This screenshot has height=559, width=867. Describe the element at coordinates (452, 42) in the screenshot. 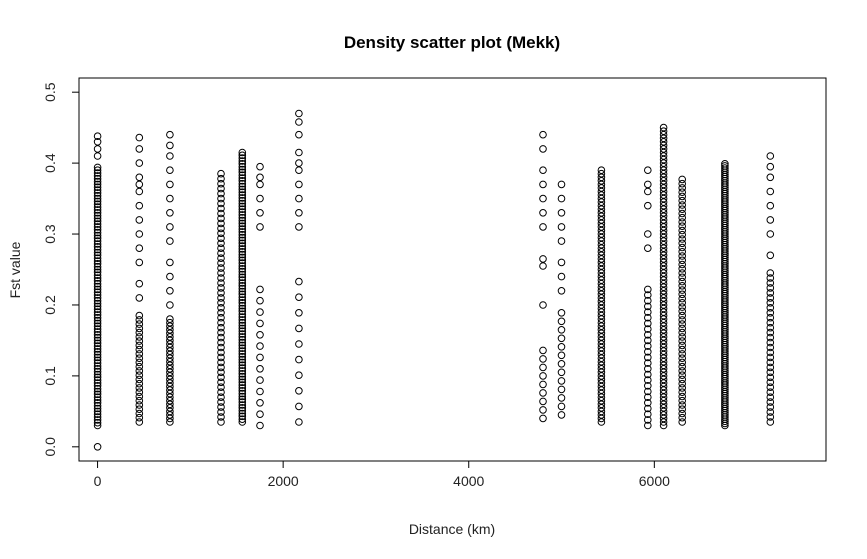

I see `chart-title: Density scatter plot (Mekk)` at that location.